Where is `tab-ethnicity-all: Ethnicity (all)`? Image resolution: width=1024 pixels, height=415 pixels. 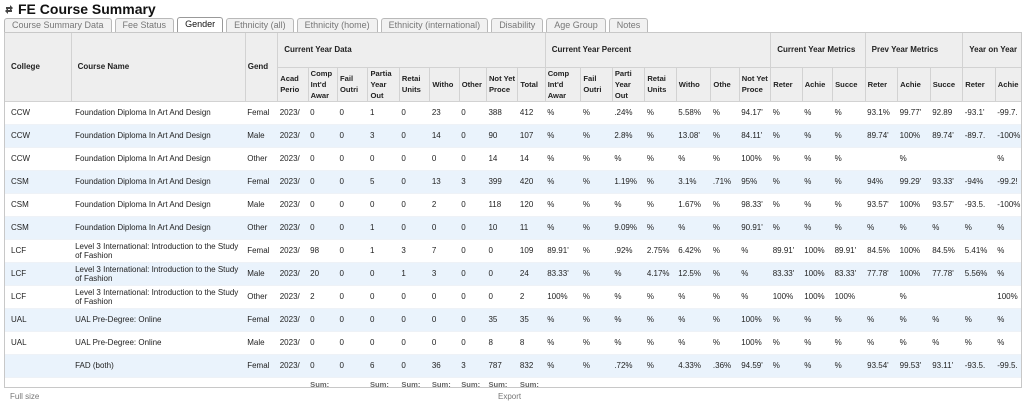
tab-ethnicity-all: Ethnicity (all) is located at coordinates (260, 25).